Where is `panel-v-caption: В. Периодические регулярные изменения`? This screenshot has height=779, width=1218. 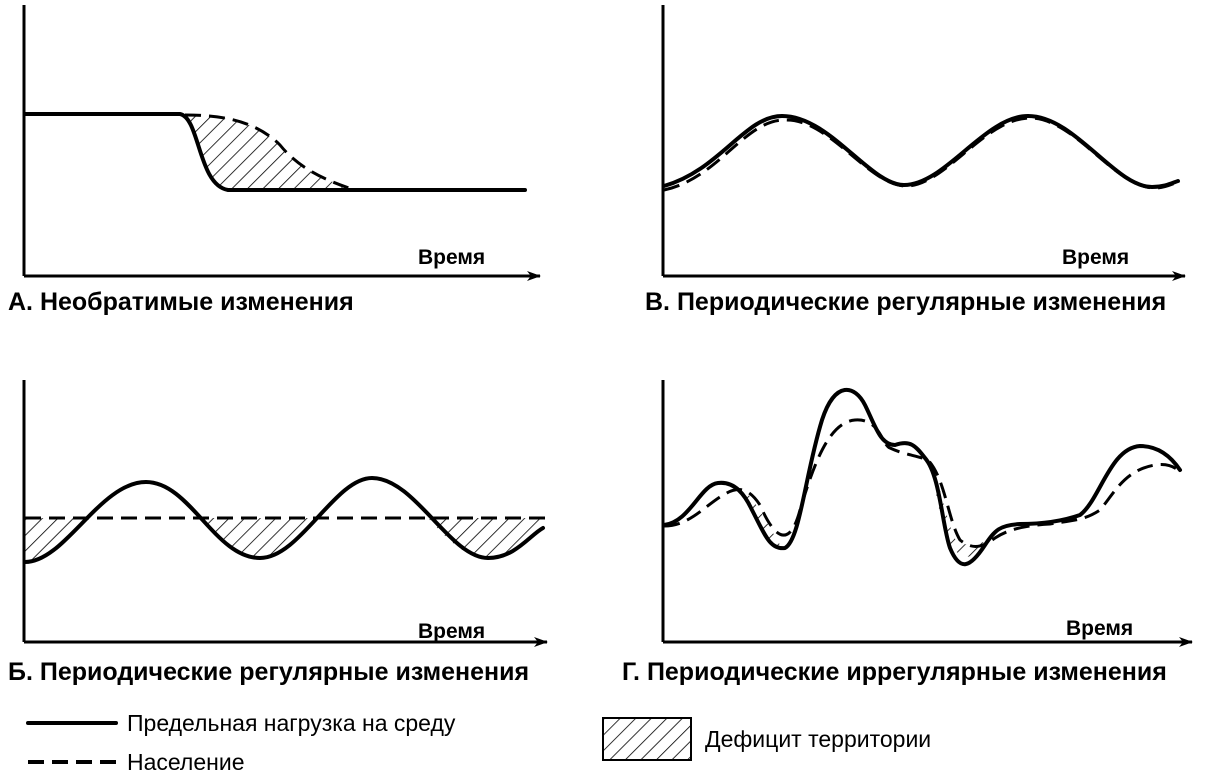 panel-v-caption: В. Периодические регулярные изменения is located at coordinates (905, 302).